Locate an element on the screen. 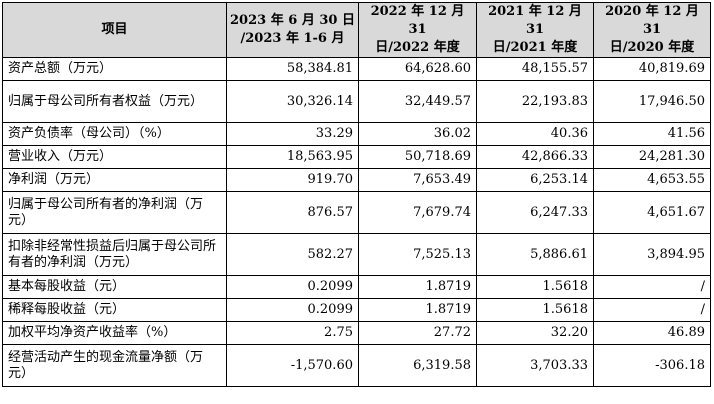 The height and width of the screenshot is (404, 714). table-row-debt-ratio: 资产负债率（母公司）（%） 33.29 36.02 40.36 41.56 is located at coordinates (356, 134).